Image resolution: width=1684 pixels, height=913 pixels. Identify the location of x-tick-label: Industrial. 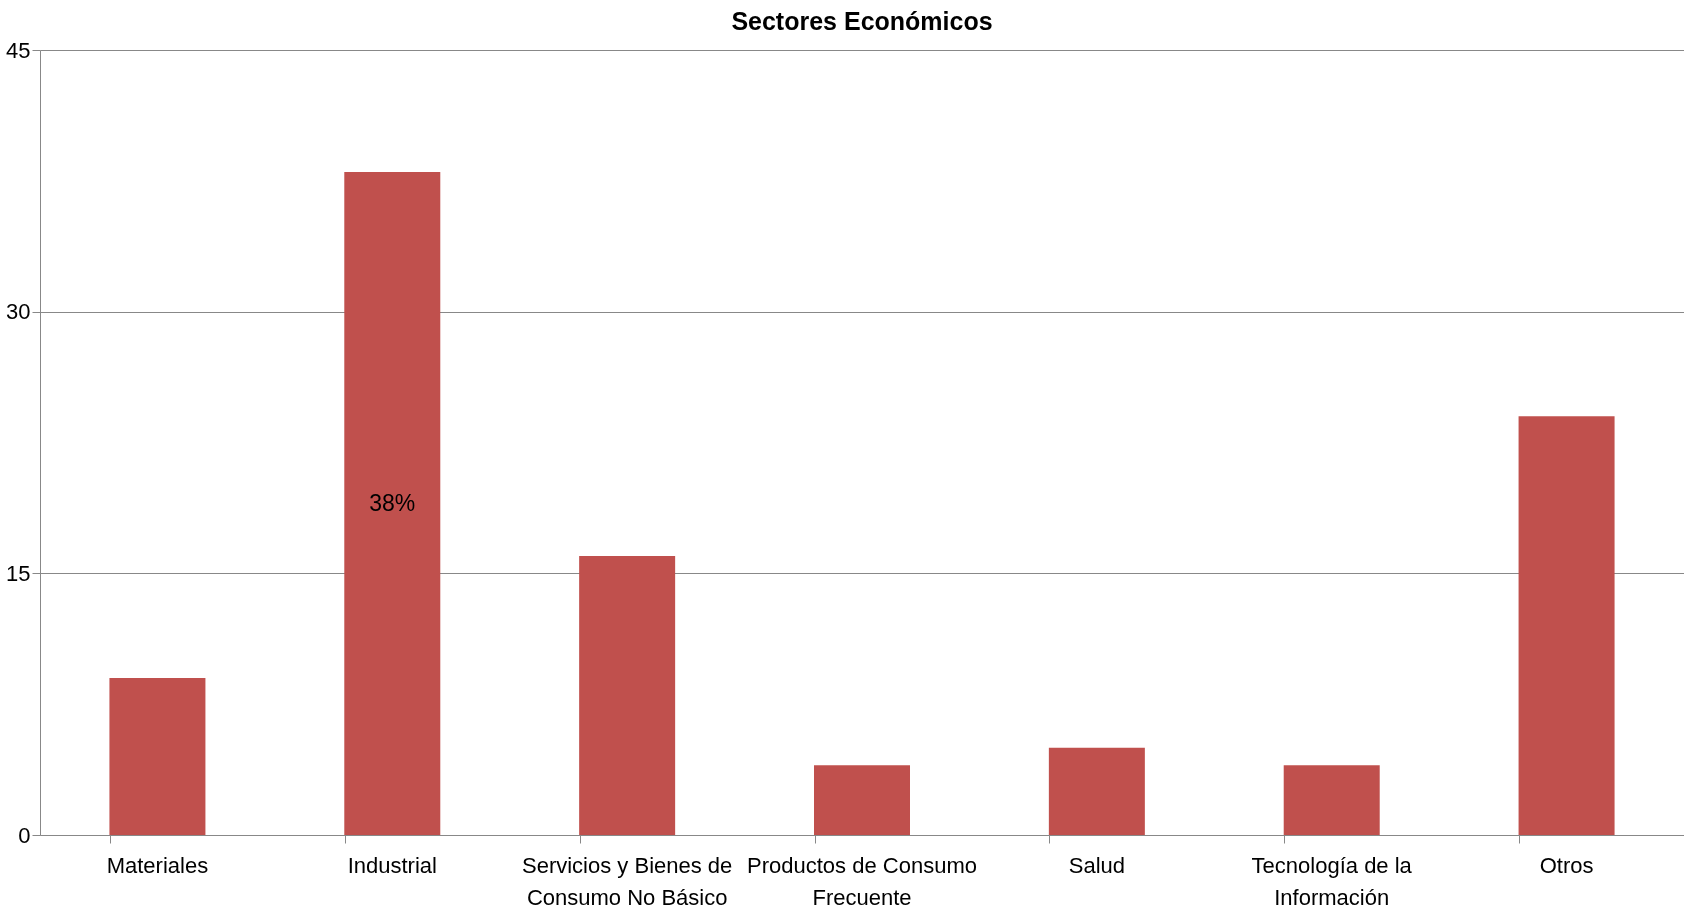
(392, 865).